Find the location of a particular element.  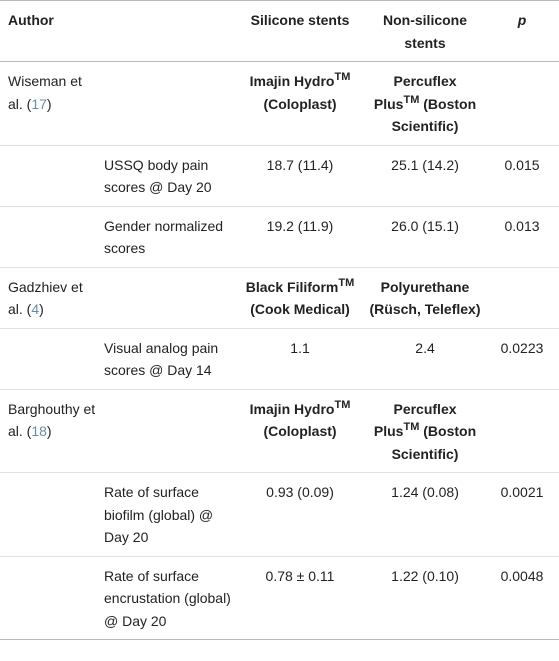

reference: 17 is located at coordinates (39, 103).